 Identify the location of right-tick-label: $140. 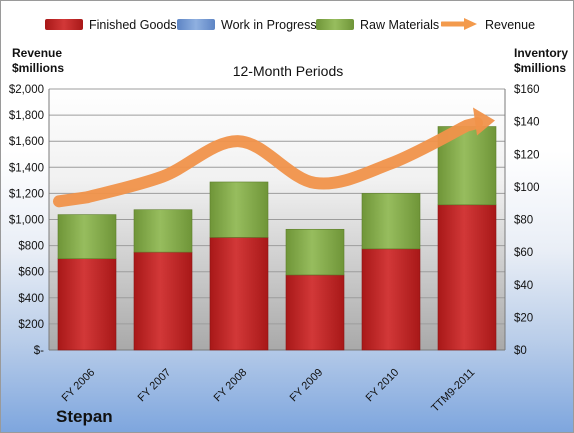
(527, 123).